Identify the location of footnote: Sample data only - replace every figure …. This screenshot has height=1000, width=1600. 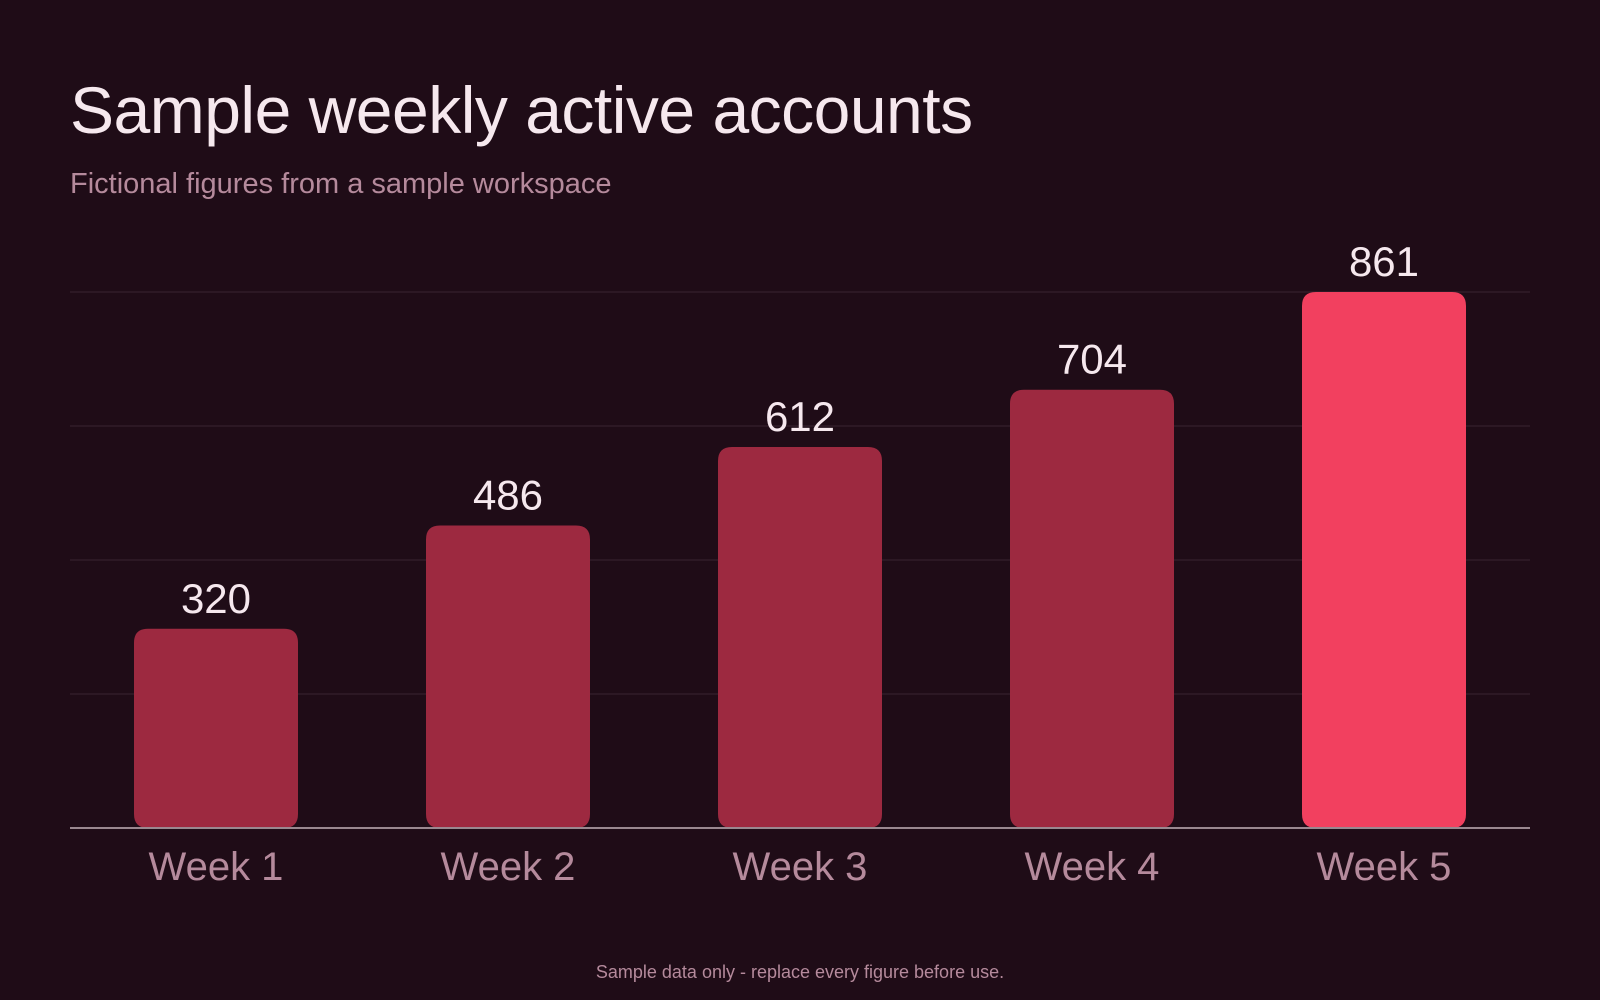
(800, 972).